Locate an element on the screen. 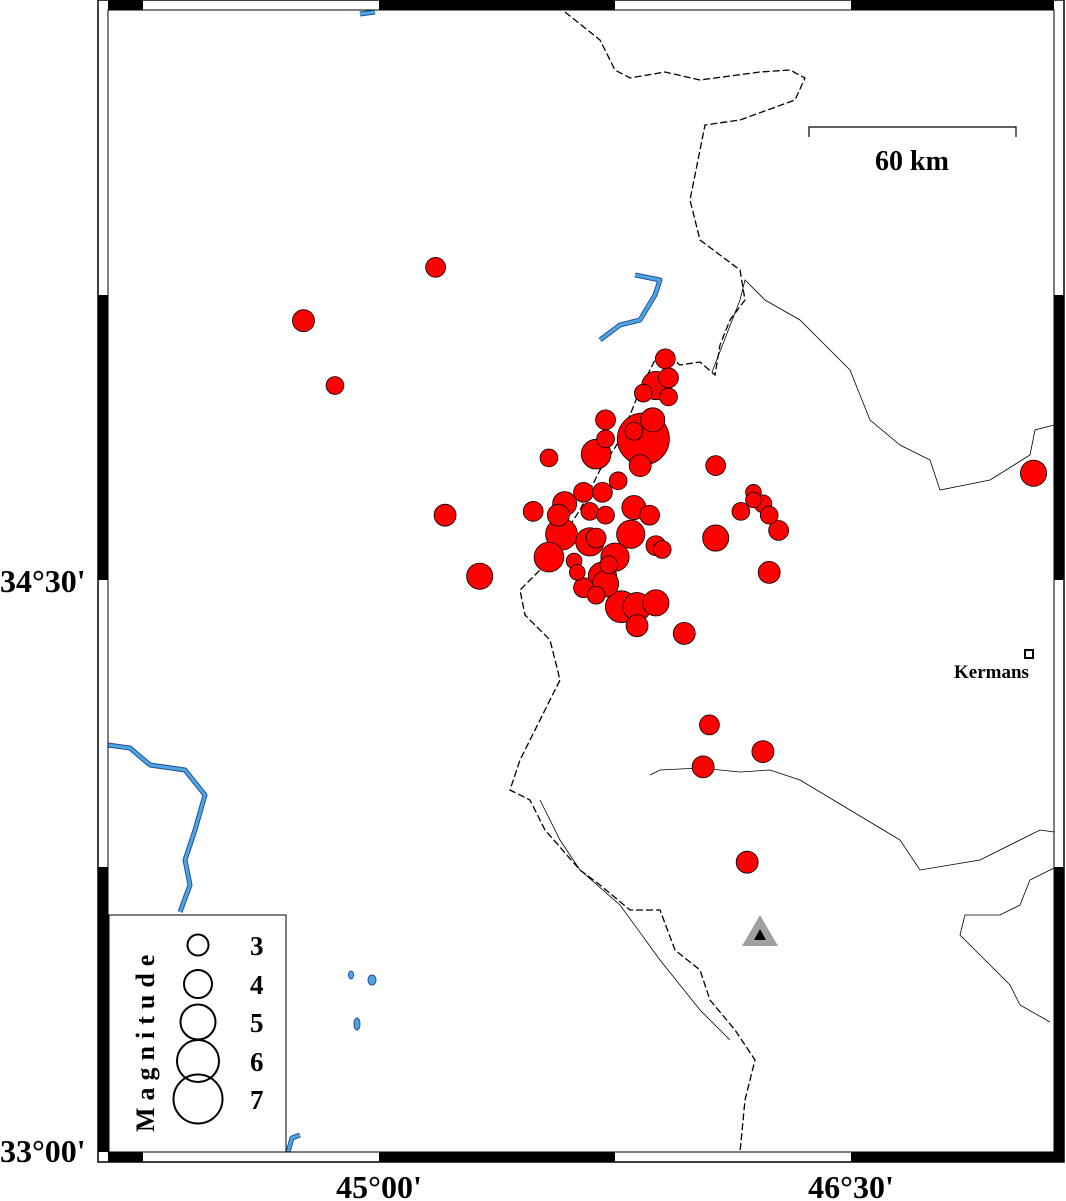 The height and width of the screenshot is (1201, 1066). city-label: Kermans is located at coordinates (991, 672).